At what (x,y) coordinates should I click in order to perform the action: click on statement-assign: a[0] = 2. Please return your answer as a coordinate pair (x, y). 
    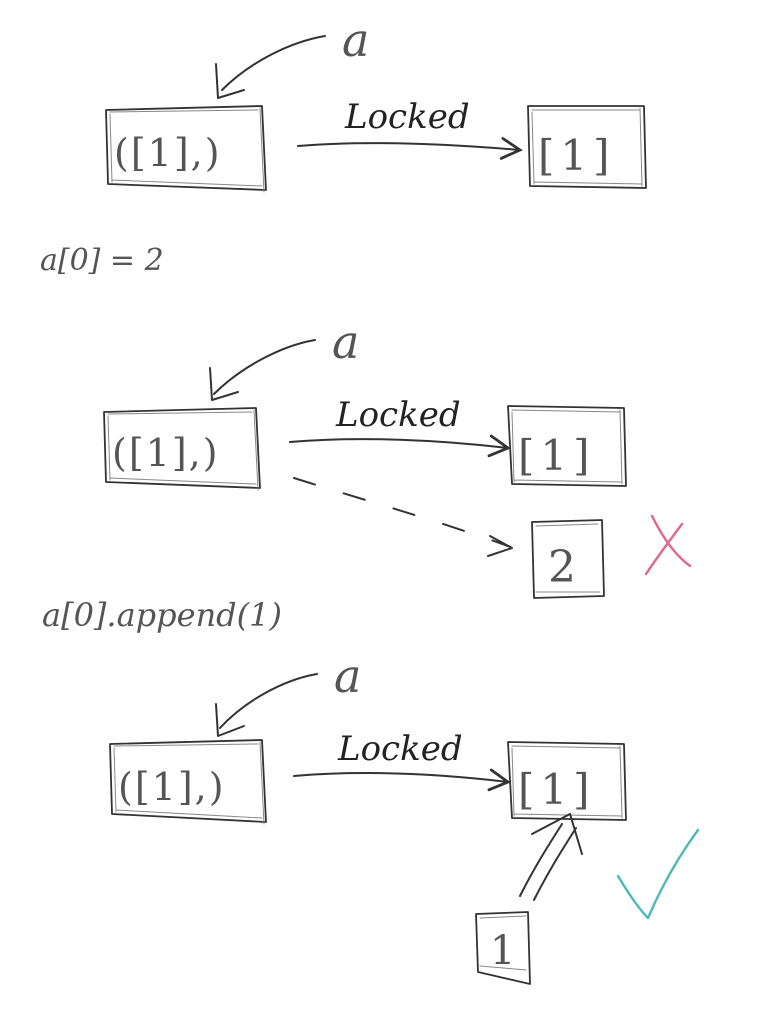
    Looking at the image, I should click on (102, 260).